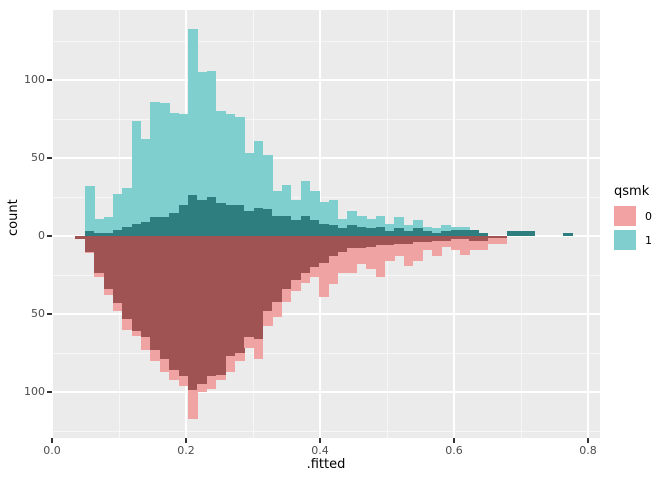  What do you see at coordinates (588, 224) in the screenshot?
I see `grid-major-v` at bounding box center [588, 224].